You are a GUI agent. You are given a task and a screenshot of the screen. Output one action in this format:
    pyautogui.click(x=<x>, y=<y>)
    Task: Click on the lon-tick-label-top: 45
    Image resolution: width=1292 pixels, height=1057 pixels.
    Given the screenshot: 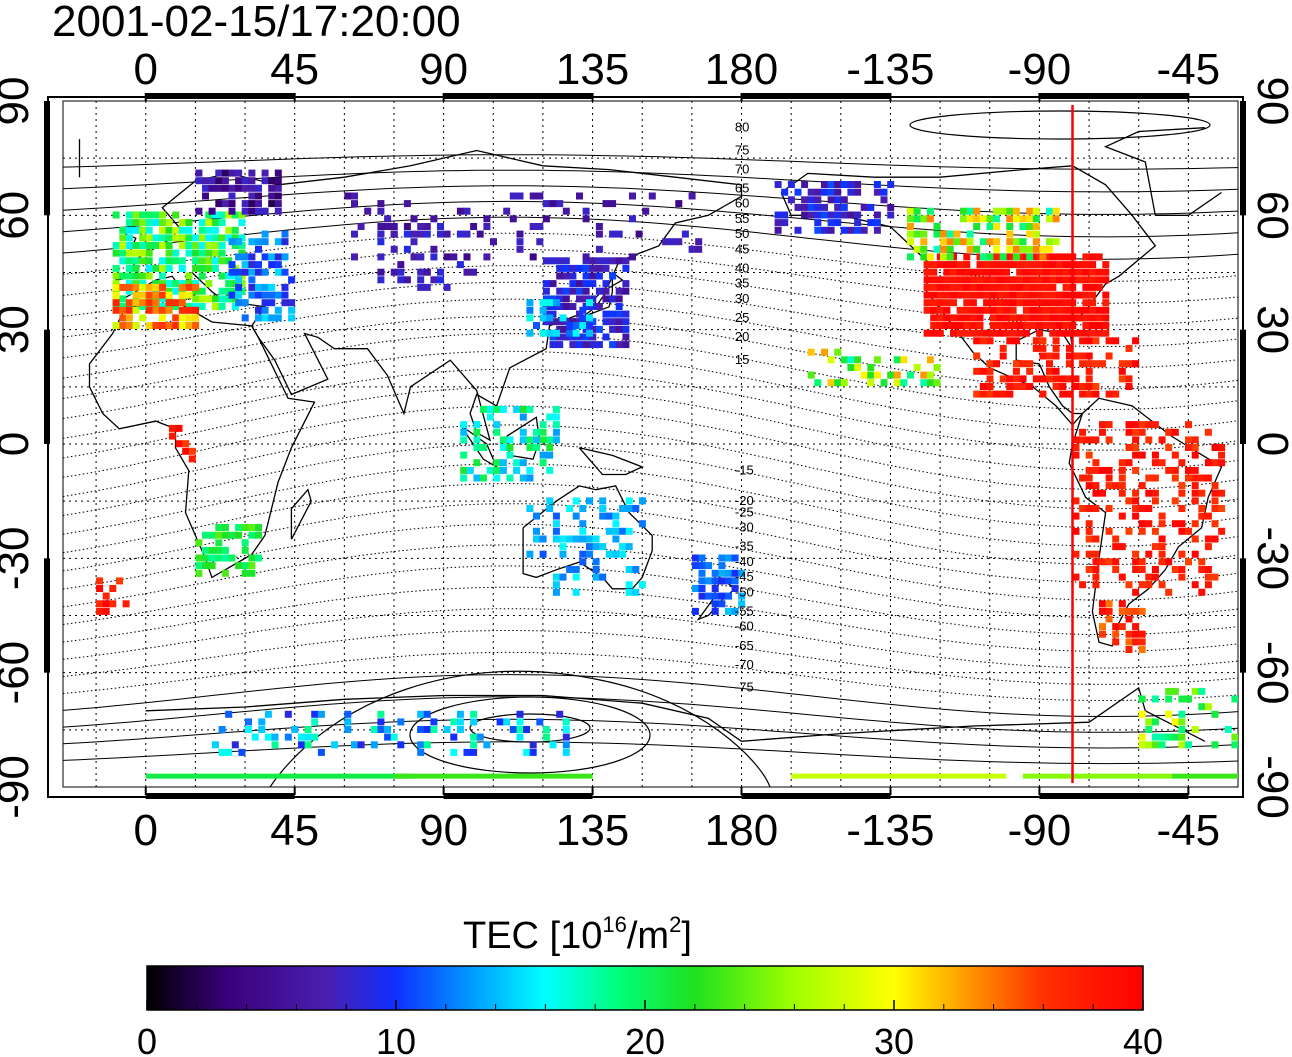 What is the action you would take?
    pyautogui.click(x=294, y=69)
    